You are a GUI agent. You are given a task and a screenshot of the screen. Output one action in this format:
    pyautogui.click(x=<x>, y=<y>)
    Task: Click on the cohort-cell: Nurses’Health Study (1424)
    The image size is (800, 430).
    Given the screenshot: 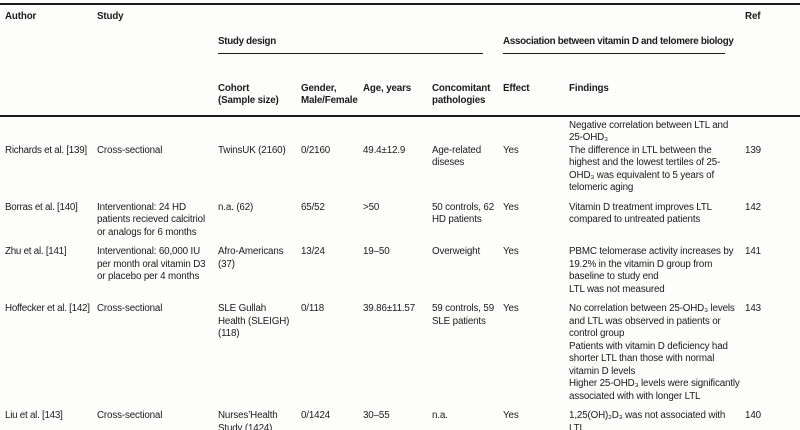 What is the action you would take?
    pyautogui.click(x=248, y=420)
    